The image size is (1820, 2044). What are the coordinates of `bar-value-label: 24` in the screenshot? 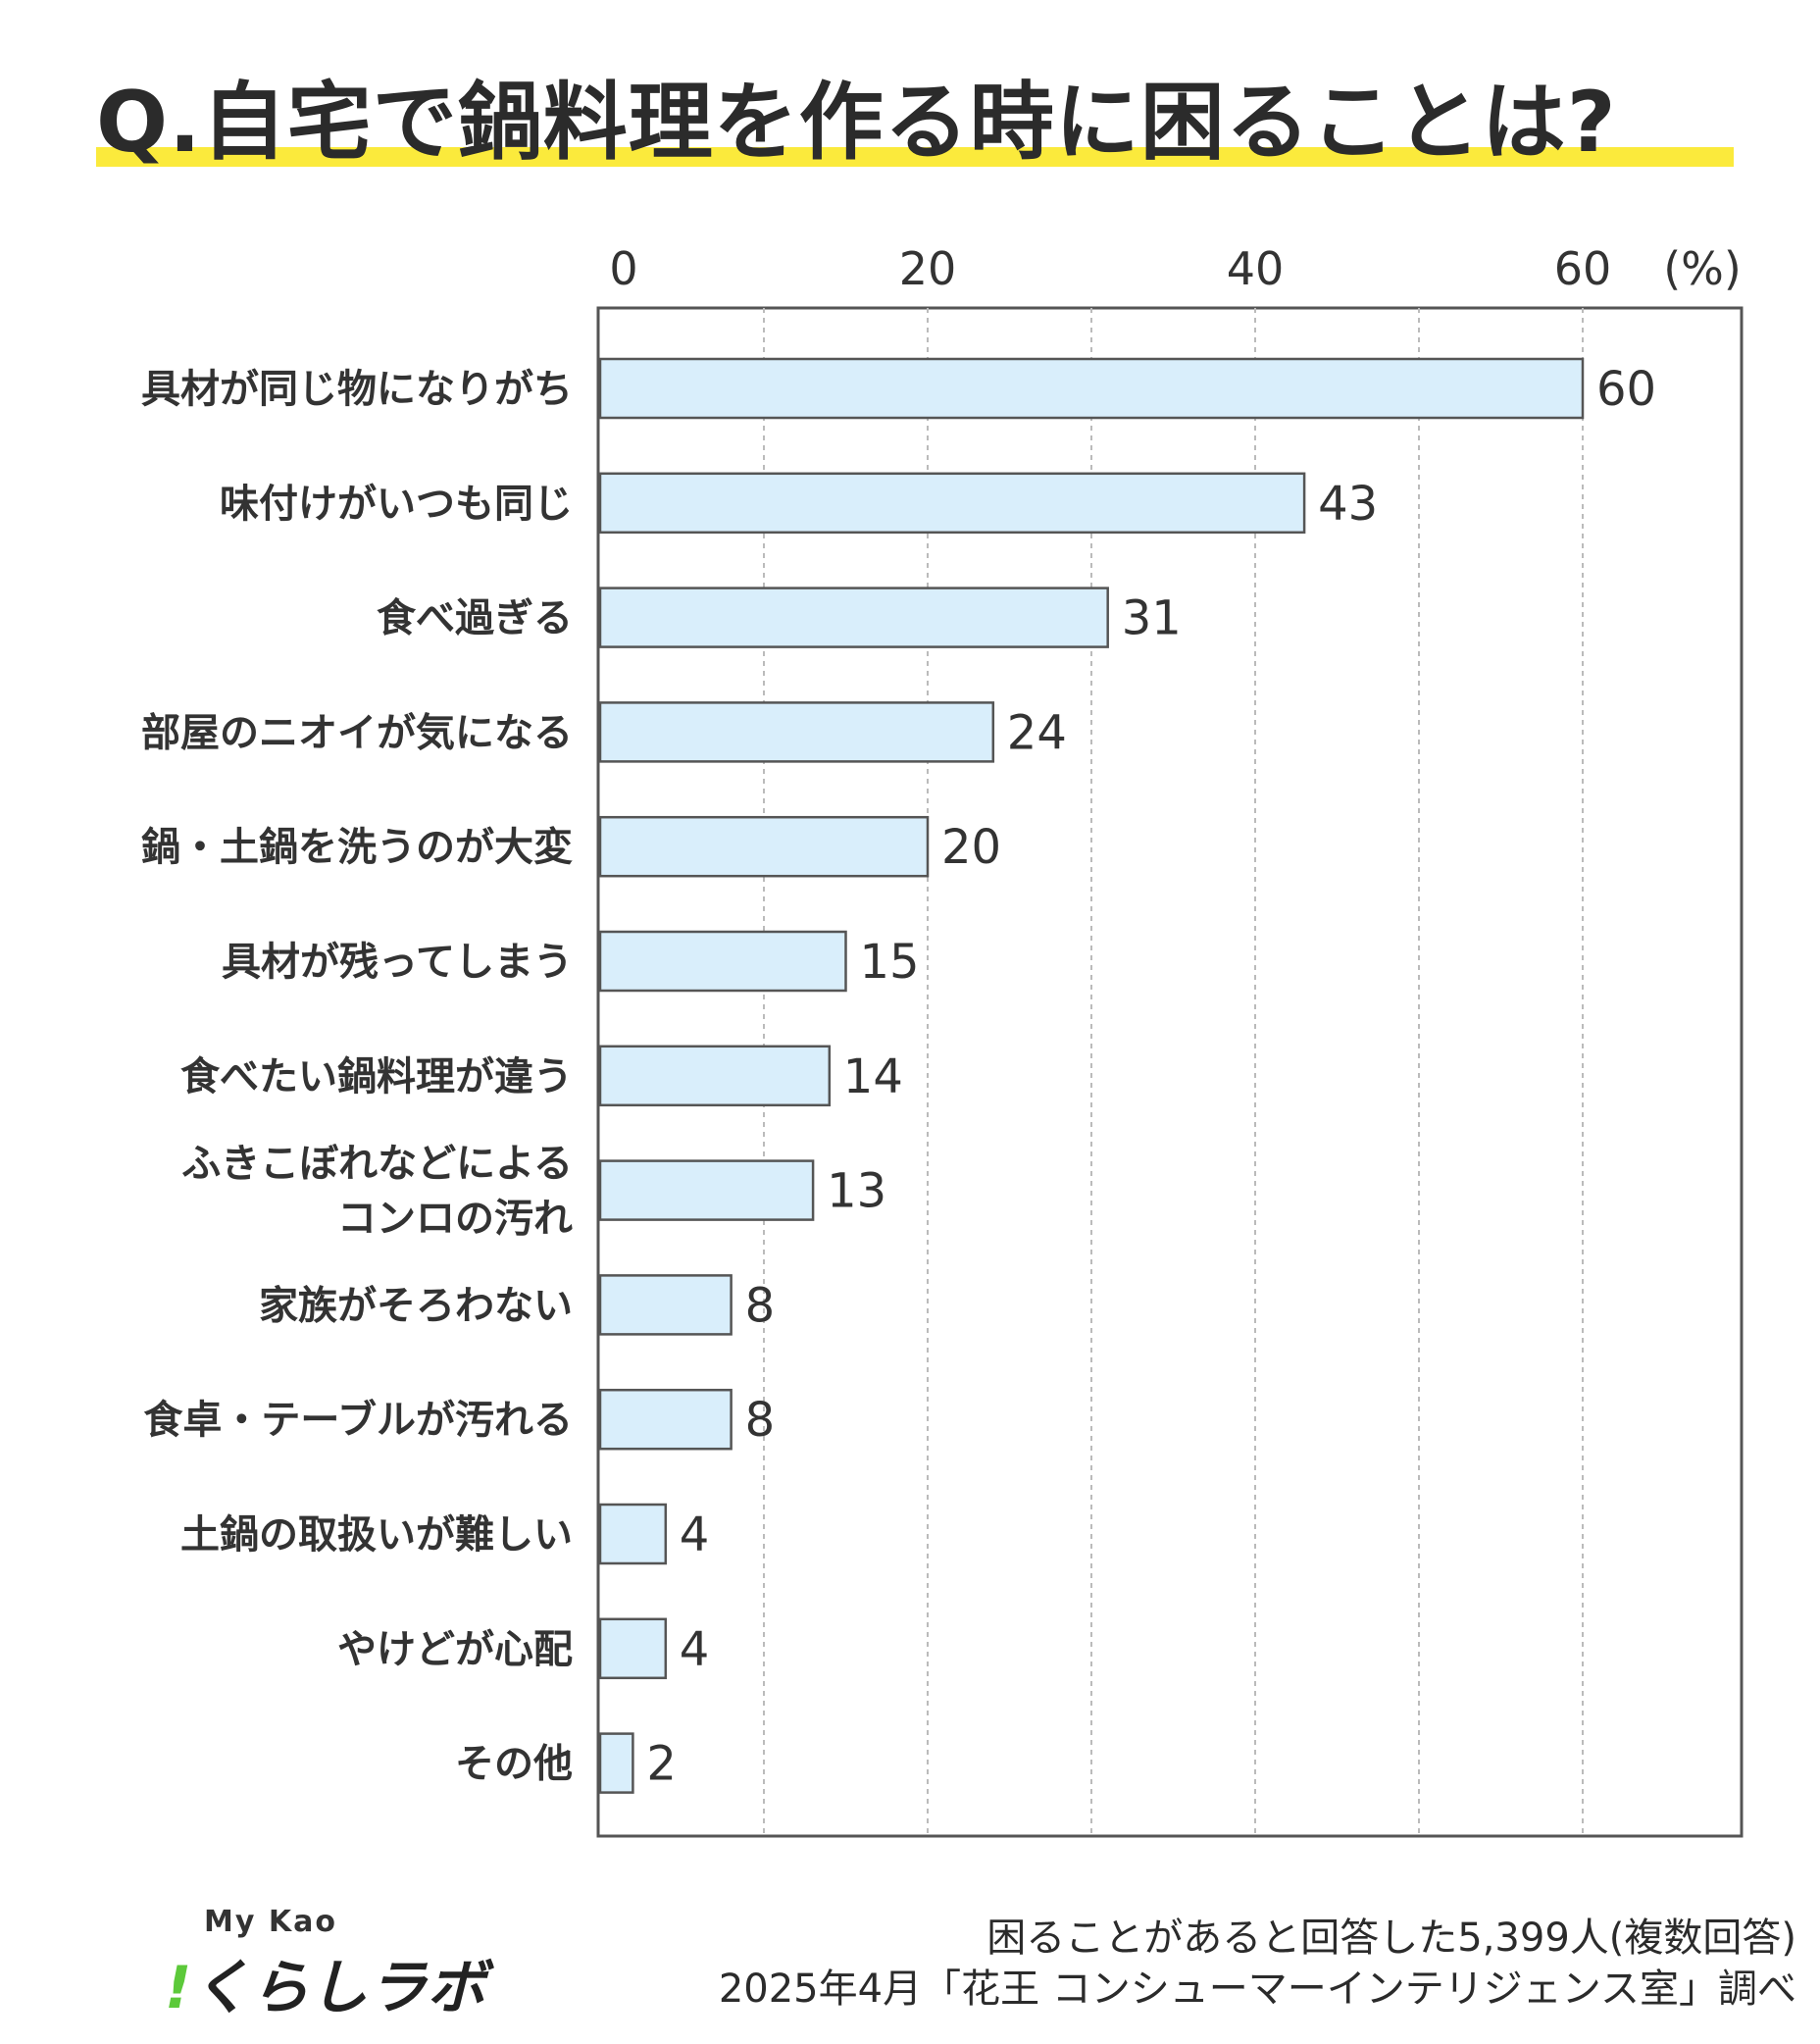 It's located at (1037, 733).